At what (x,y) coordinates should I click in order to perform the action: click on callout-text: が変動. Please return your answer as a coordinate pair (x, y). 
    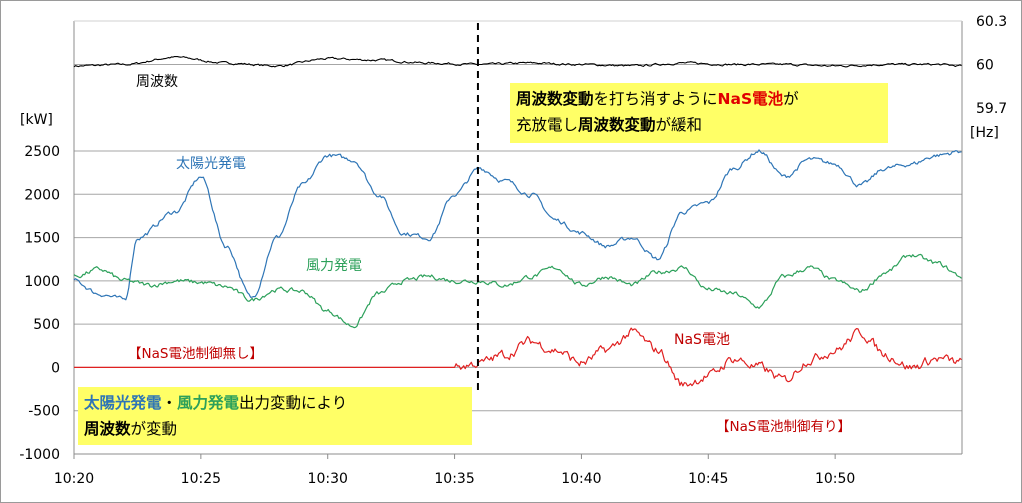
    Looking at the image, I should click on (154, 429).